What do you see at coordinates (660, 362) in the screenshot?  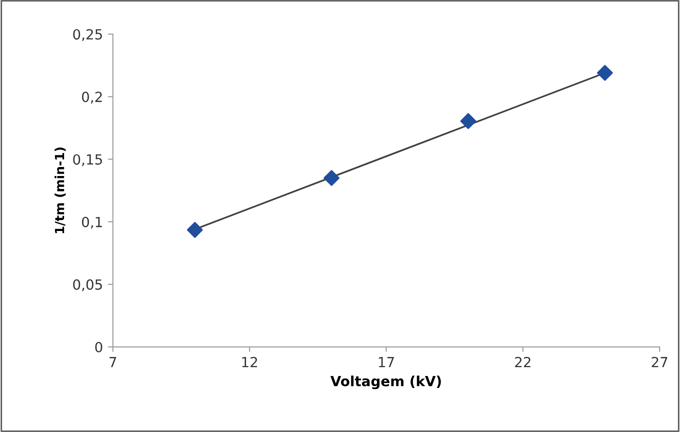 I see `x-tick-label: 27` at bounding box center [660, 362].